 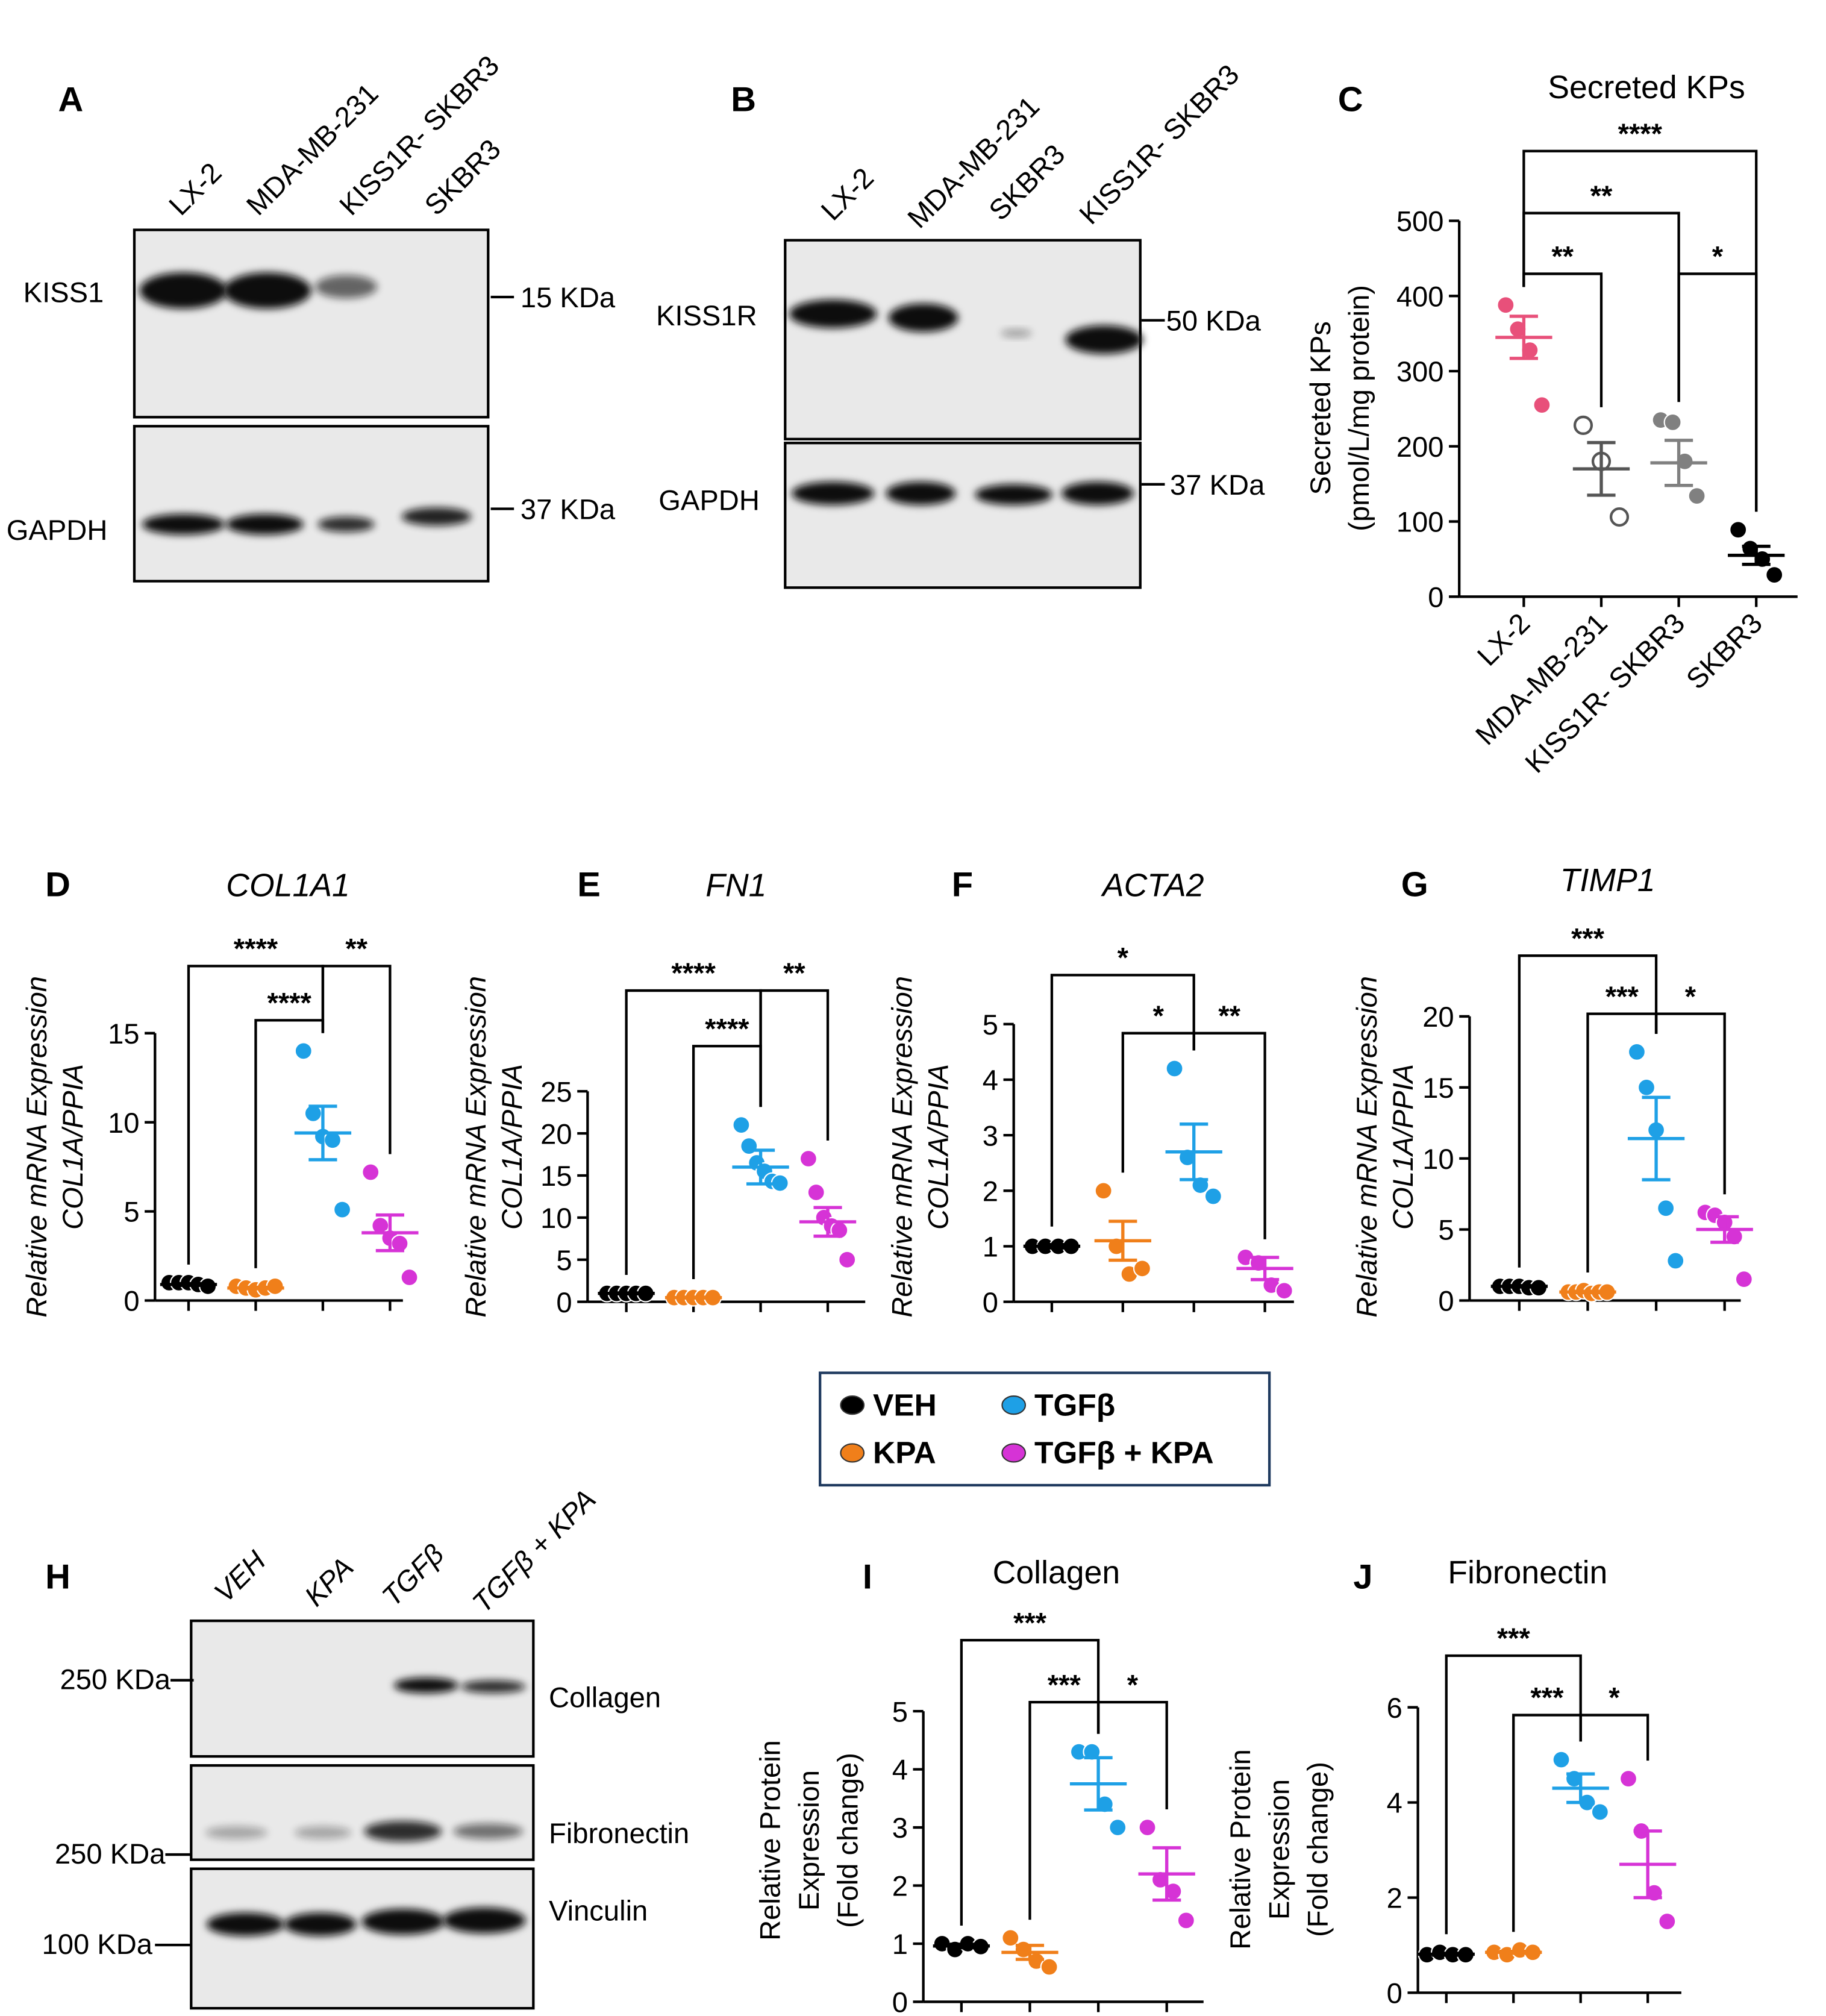 I want to click on panel-letter: H, so click(x=57, y=1577).